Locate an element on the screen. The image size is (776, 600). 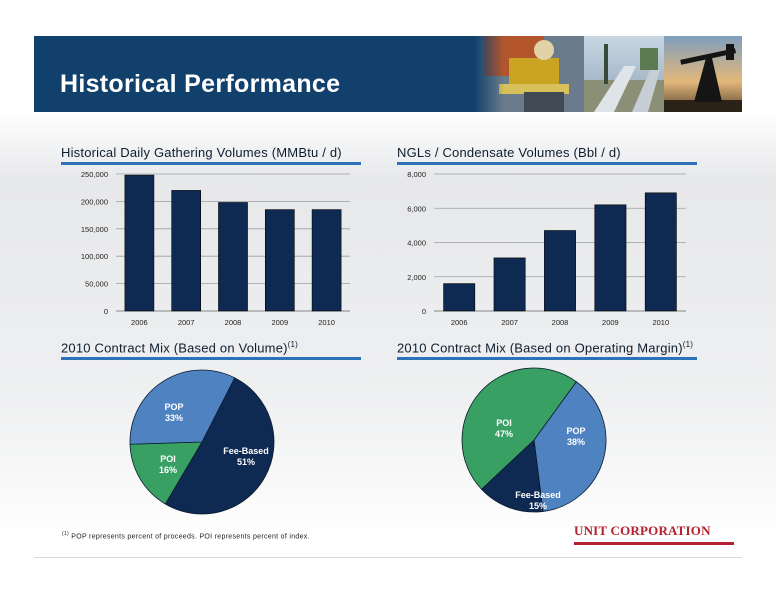
gathering-ytick-label: 50,000 is located at coordinates (96, 284).